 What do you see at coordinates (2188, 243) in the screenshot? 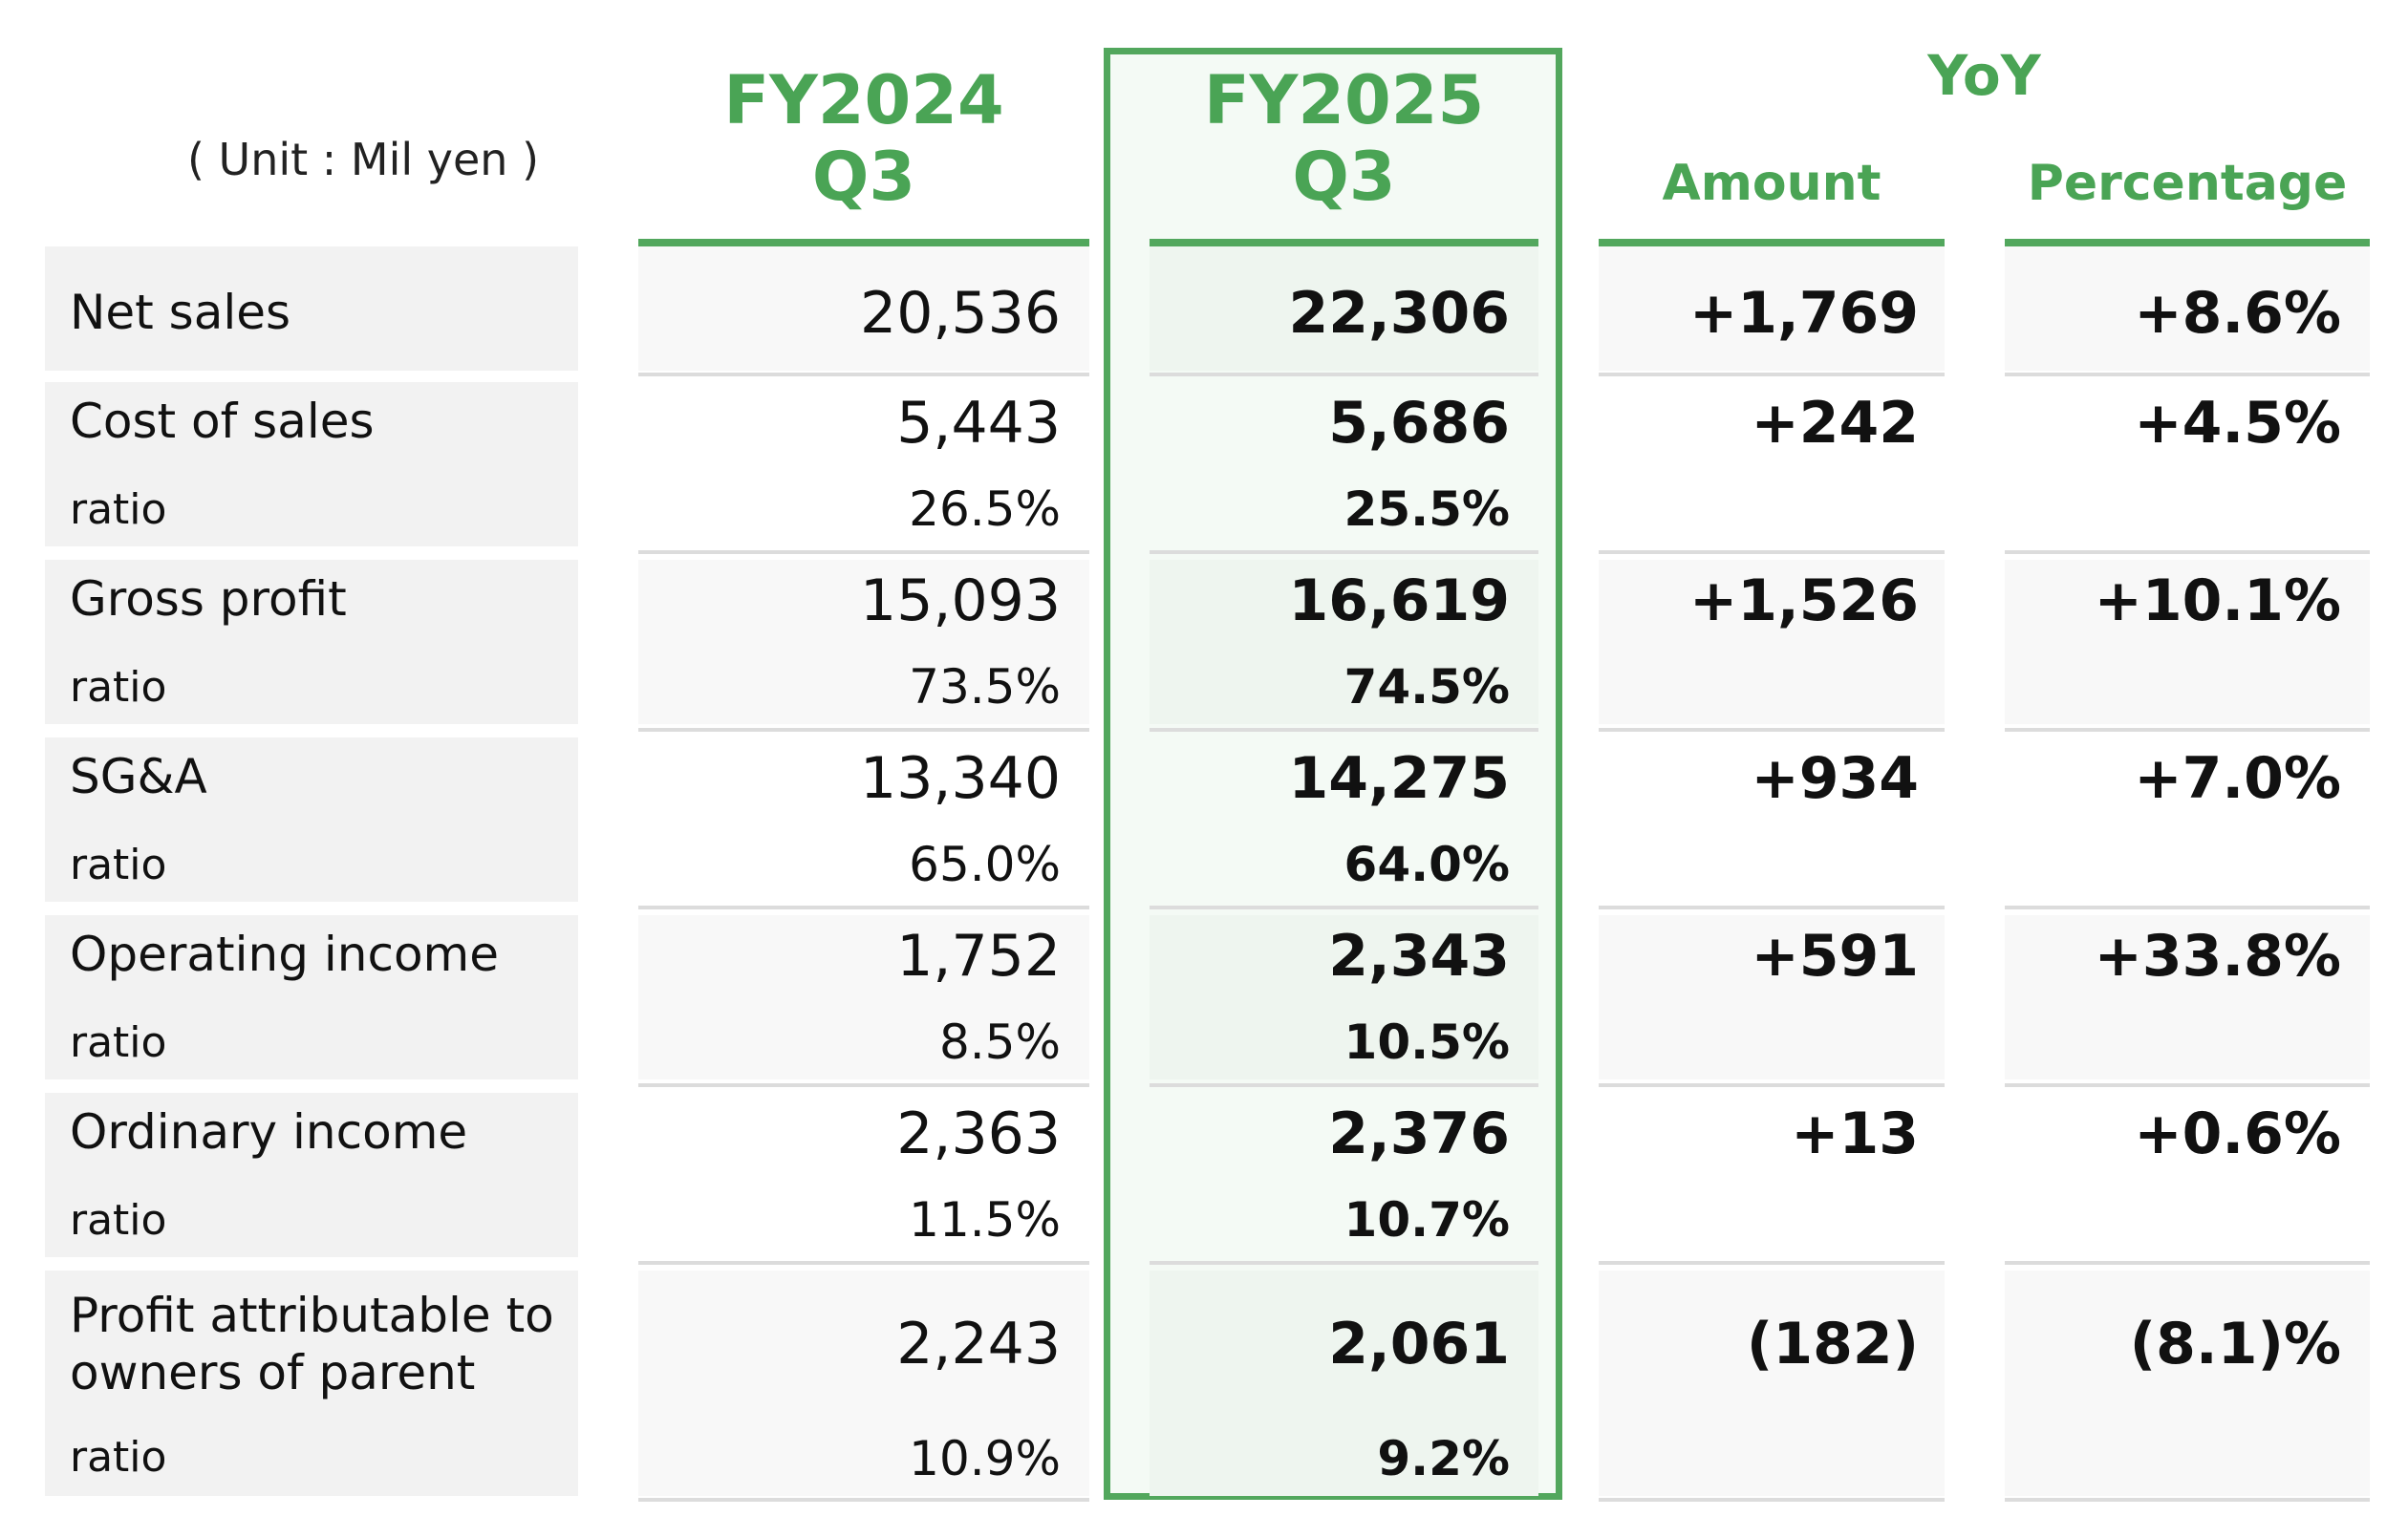
I see `header-underline-percentage` at bounding box center [2188, 243].